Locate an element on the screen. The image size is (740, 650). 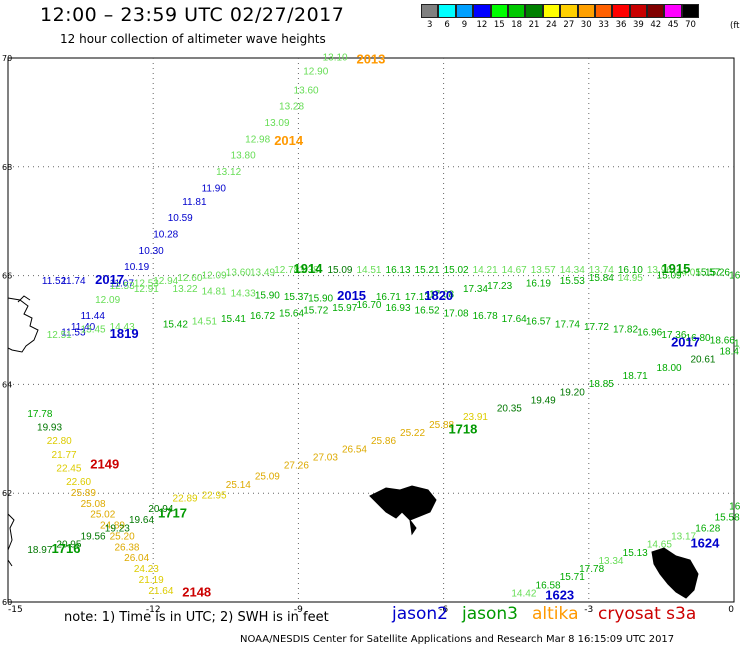
color-scale-bin: 70 is located at coordinates (690, 17).